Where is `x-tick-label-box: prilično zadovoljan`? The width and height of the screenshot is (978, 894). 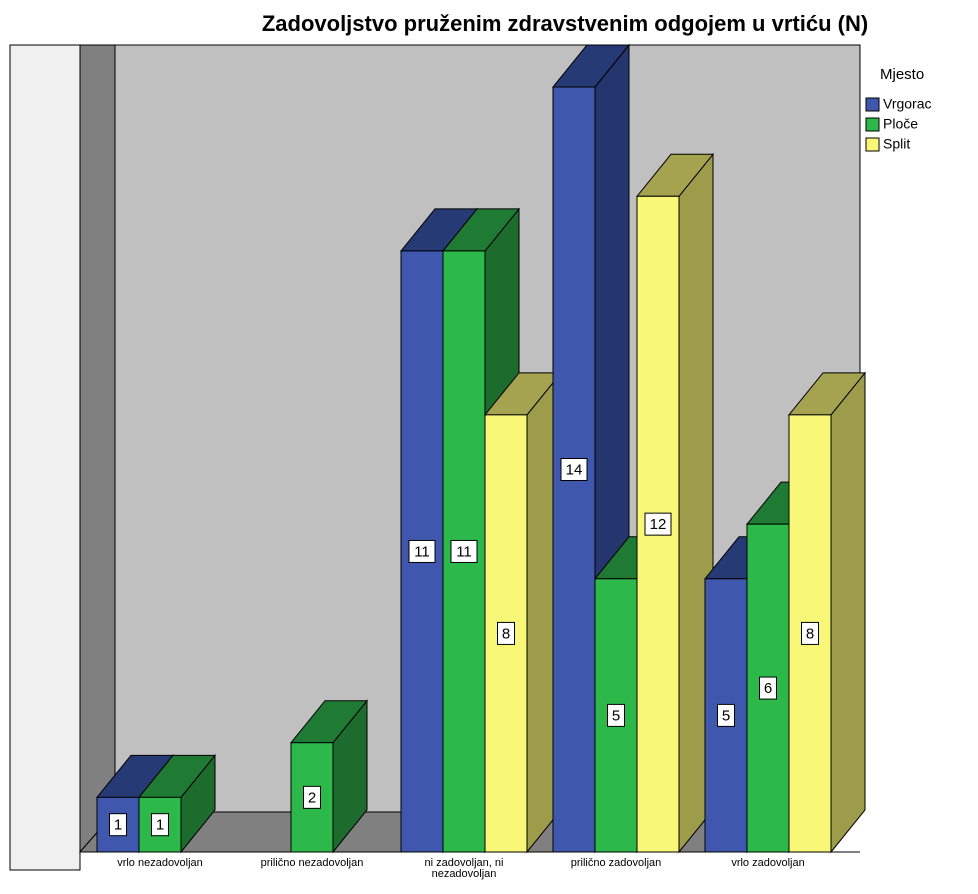
x-tick-label-box: prilično zadovoljan is located at coordinates (616, 863).